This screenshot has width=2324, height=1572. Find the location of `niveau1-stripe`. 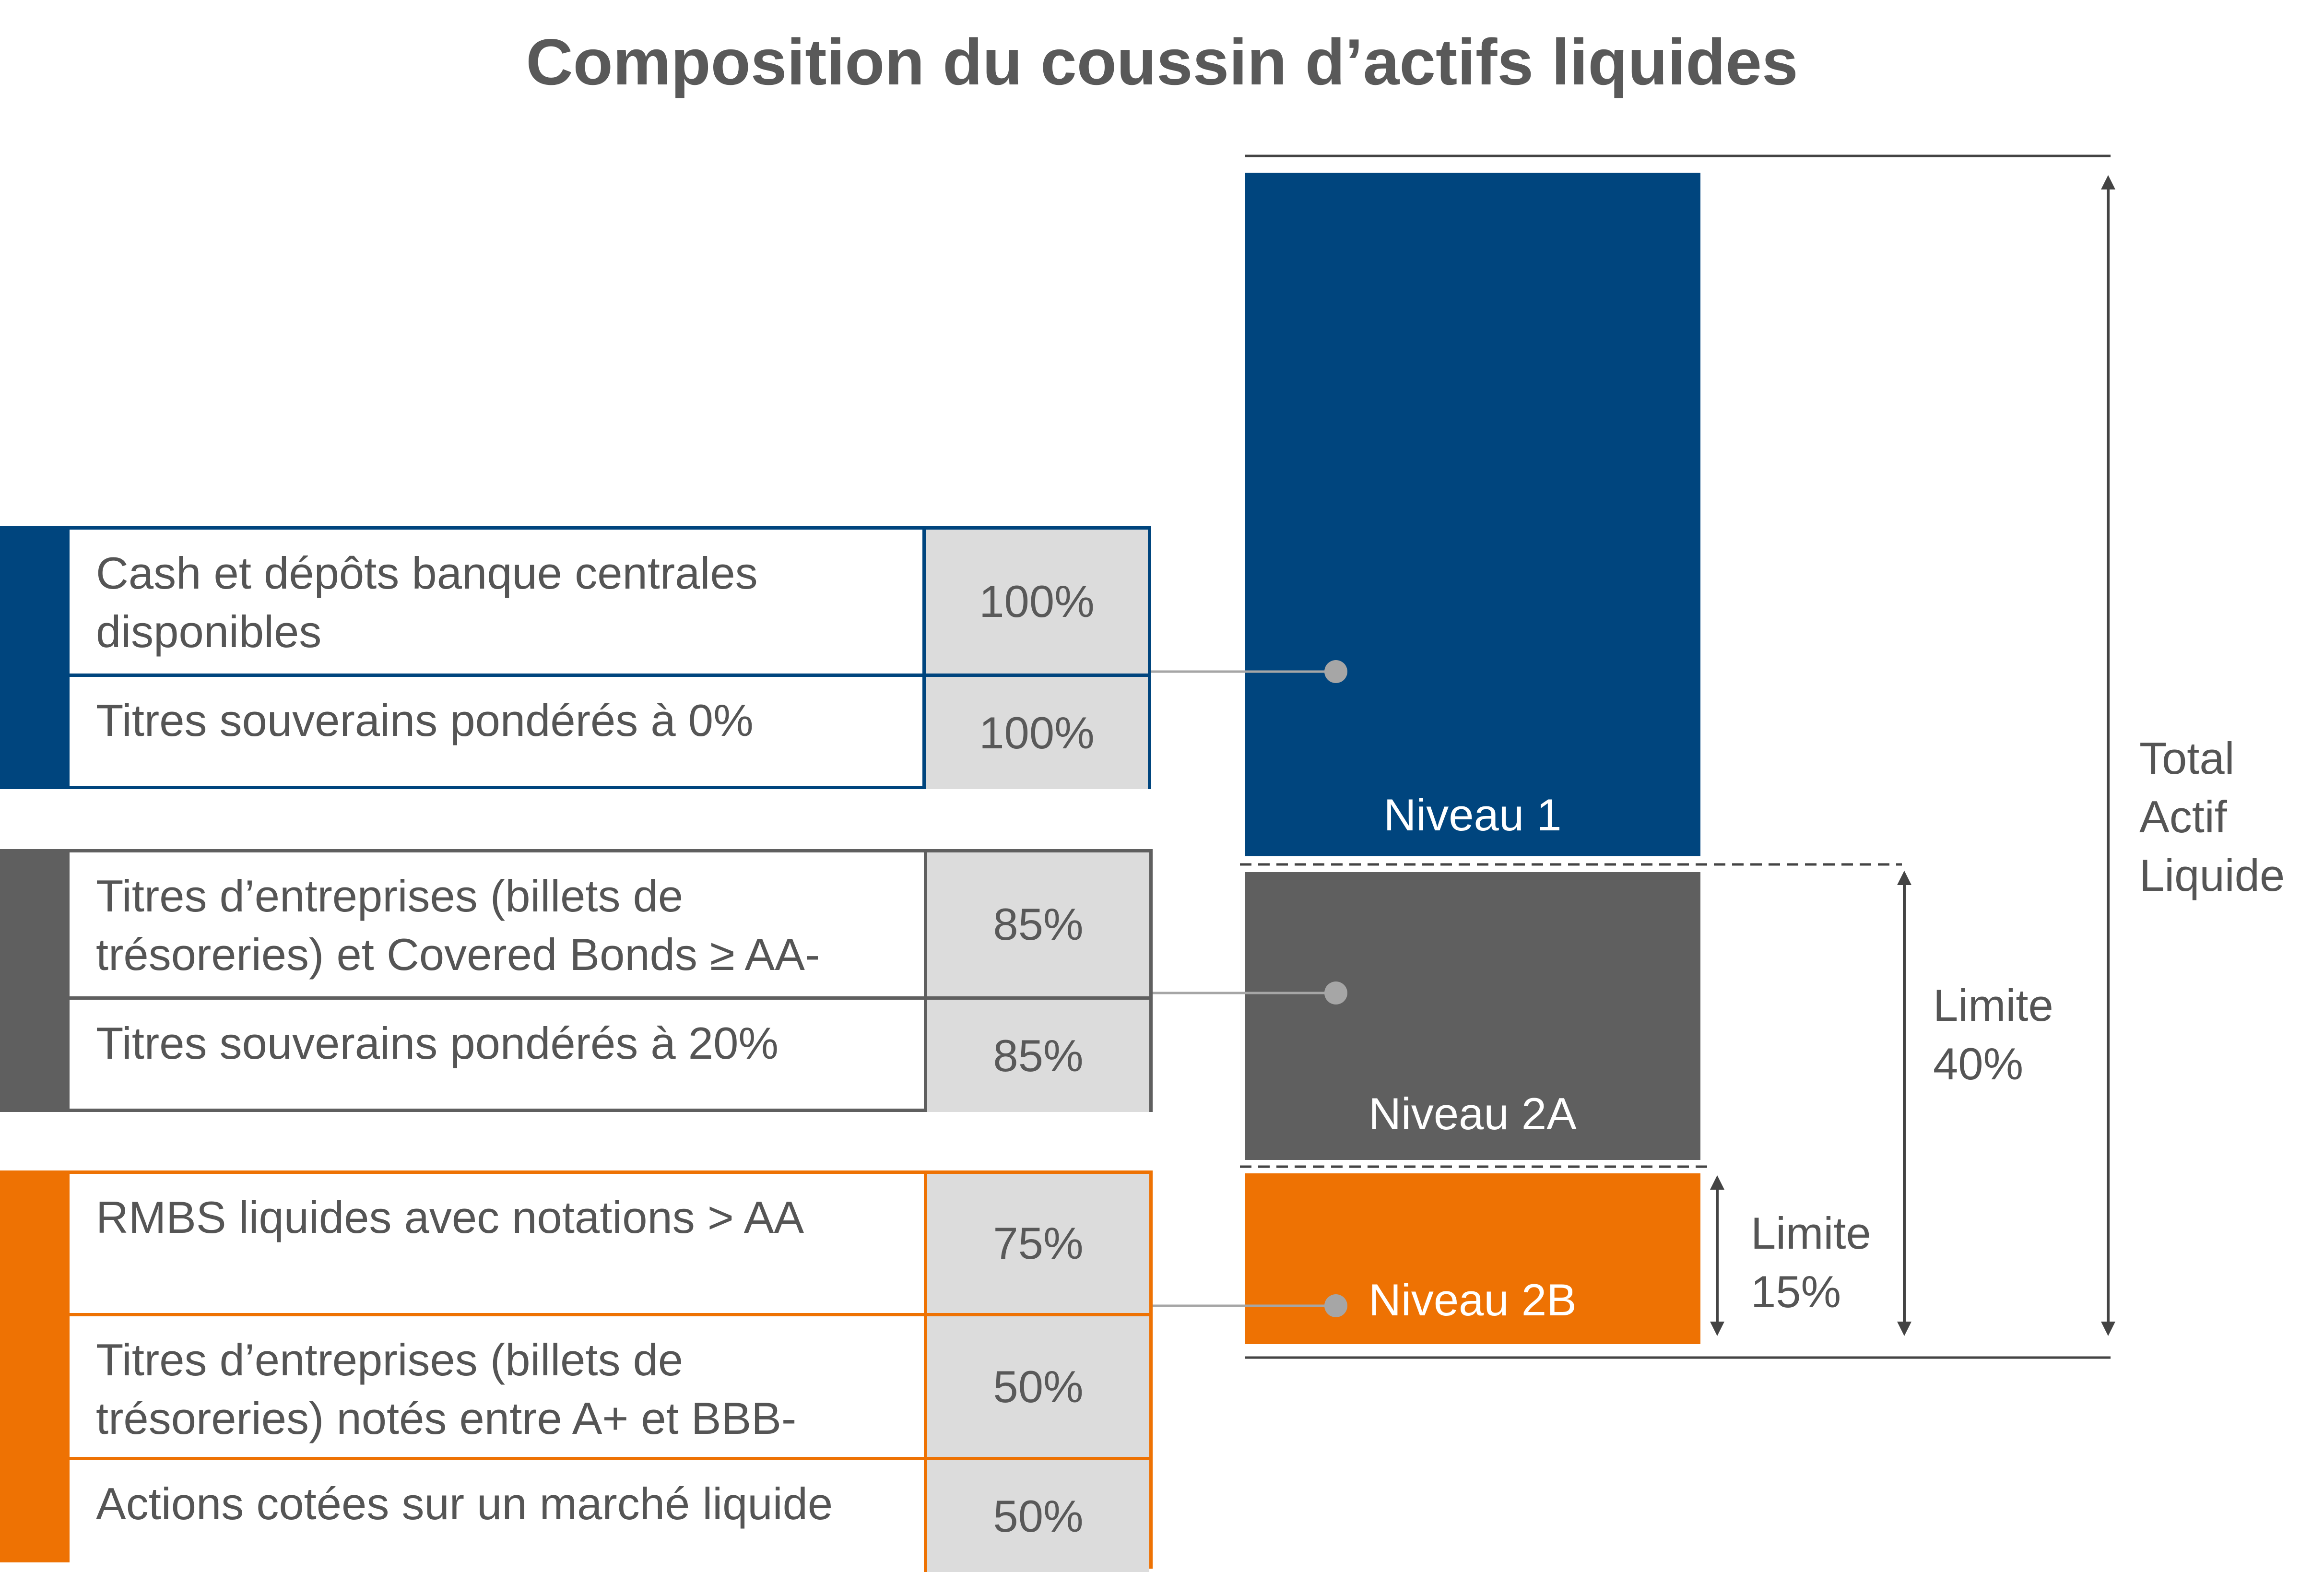

niveau1-stripe is located at coordinates (35, 657).